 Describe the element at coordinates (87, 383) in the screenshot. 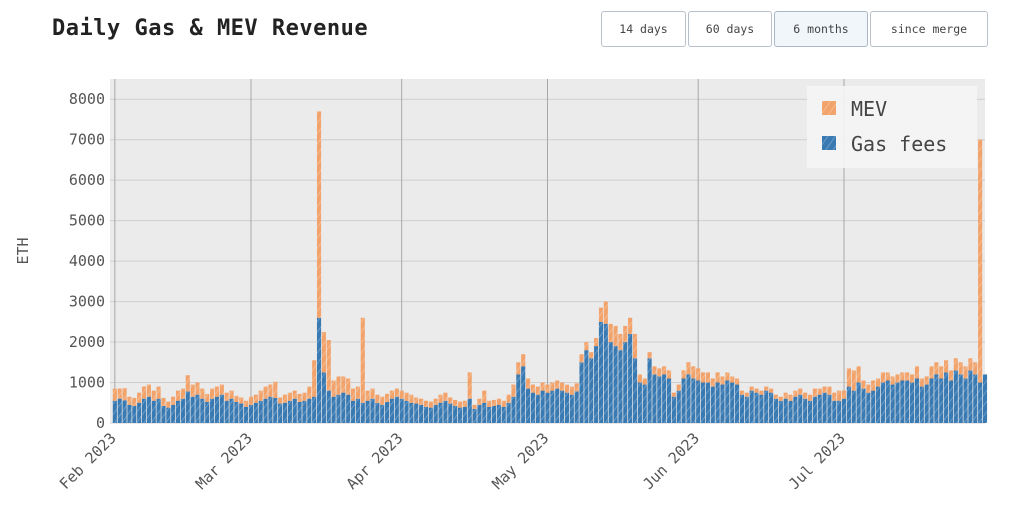

I see `y-tick-label: 1000` at that location.